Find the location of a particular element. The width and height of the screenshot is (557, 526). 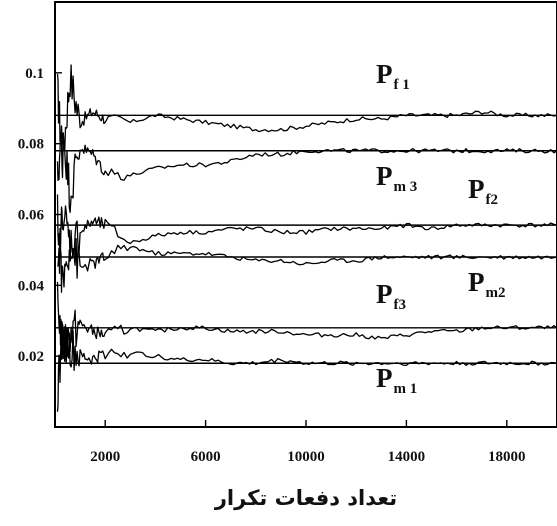

x-axis-title: تعداد دفعات تکرار is located at coordinates (305, 498).